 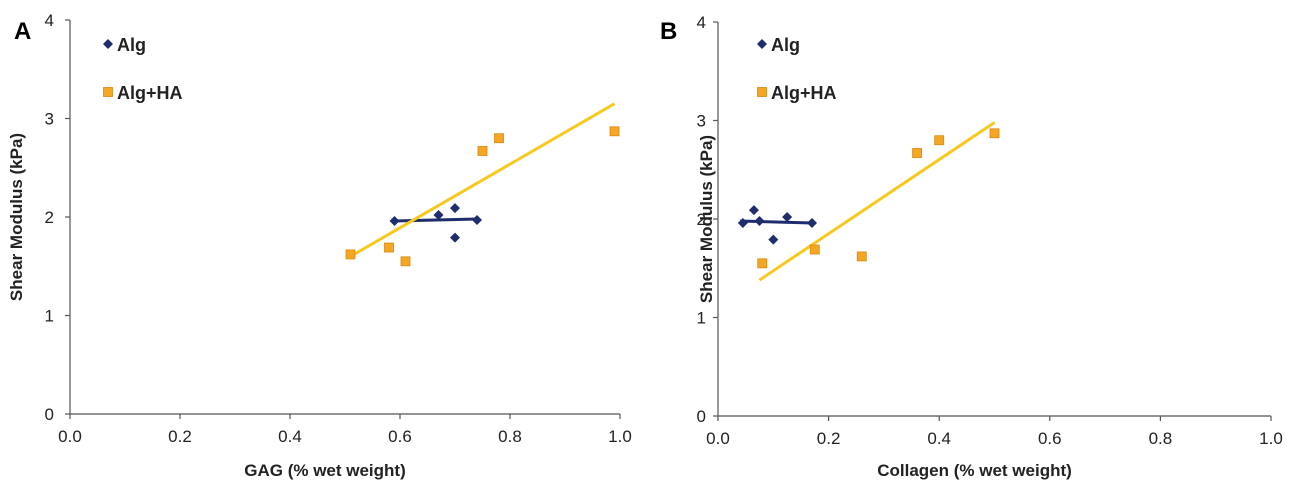 I want to click on panel-a-y-tick-label: 3, so click(x=49, y=119).